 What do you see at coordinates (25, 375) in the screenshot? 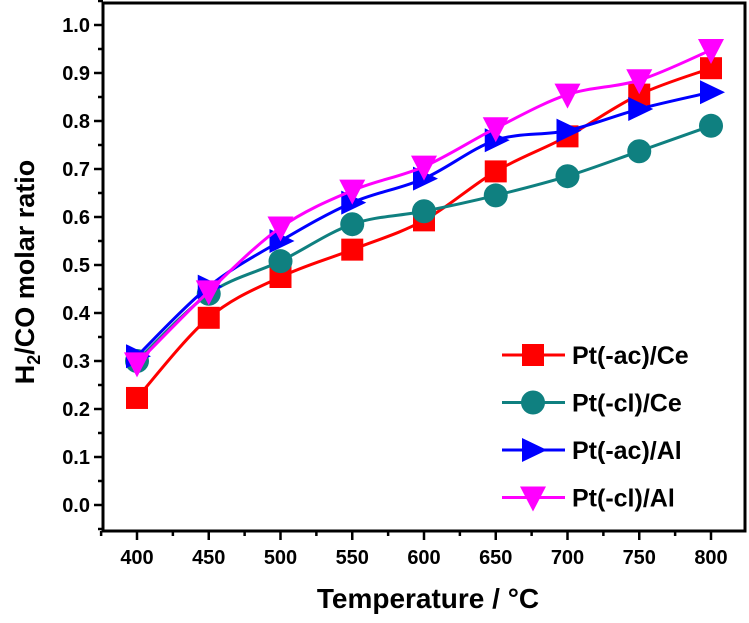
I see `y-axis-title-main: H` at bounding box center [25, 375].